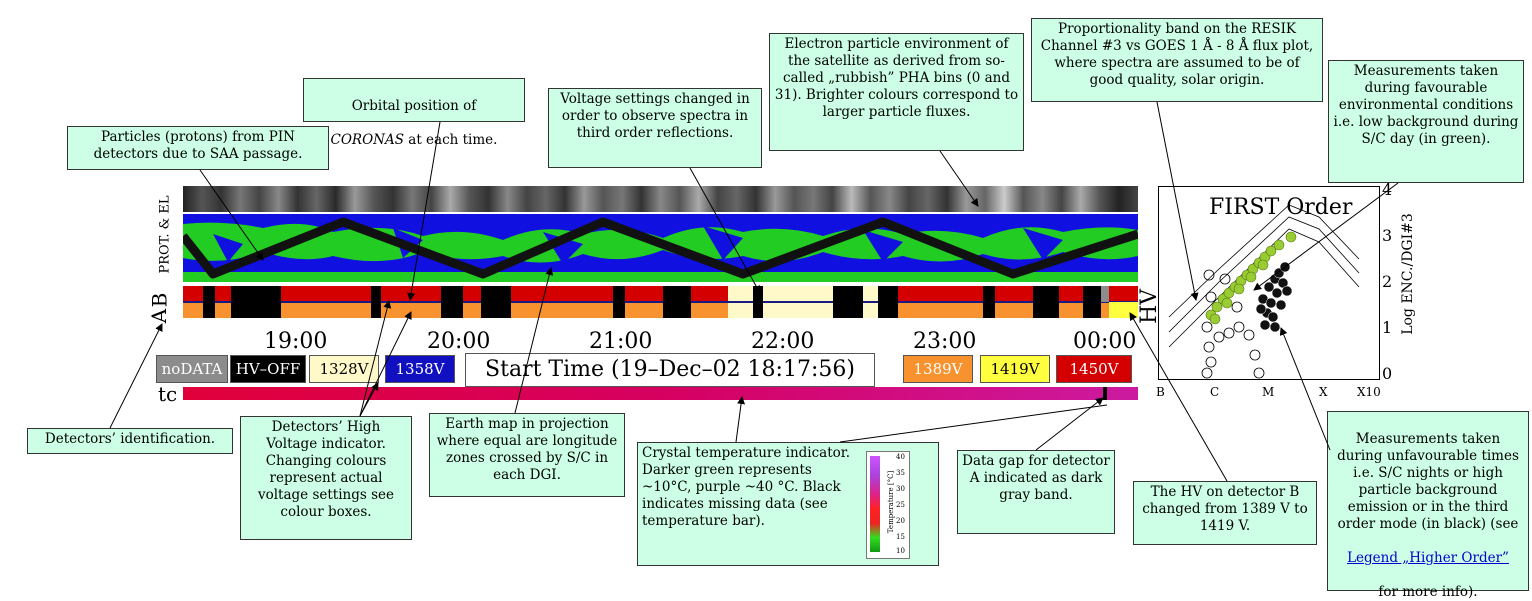  What do you see at coordinates (165, 234) in the screenshot?
I see `panel-label-prot-el: PROT. & EL` at bounding box center [165, 234].